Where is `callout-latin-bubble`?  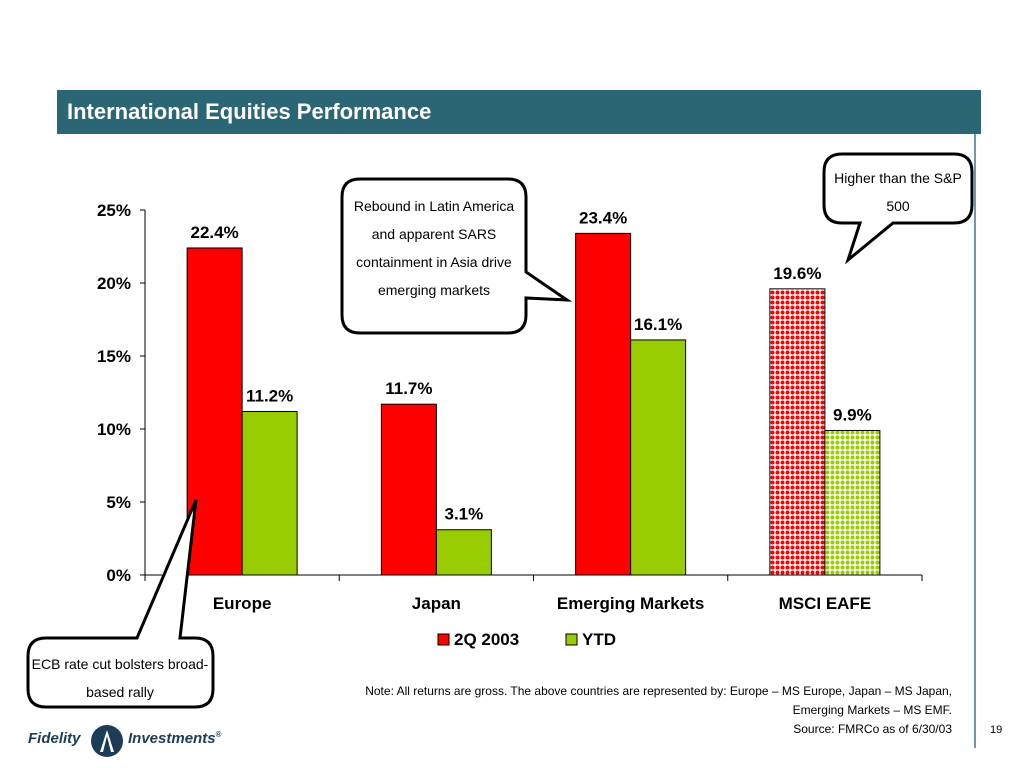
callout-latin-bubble is located at coordinates (456, 256).